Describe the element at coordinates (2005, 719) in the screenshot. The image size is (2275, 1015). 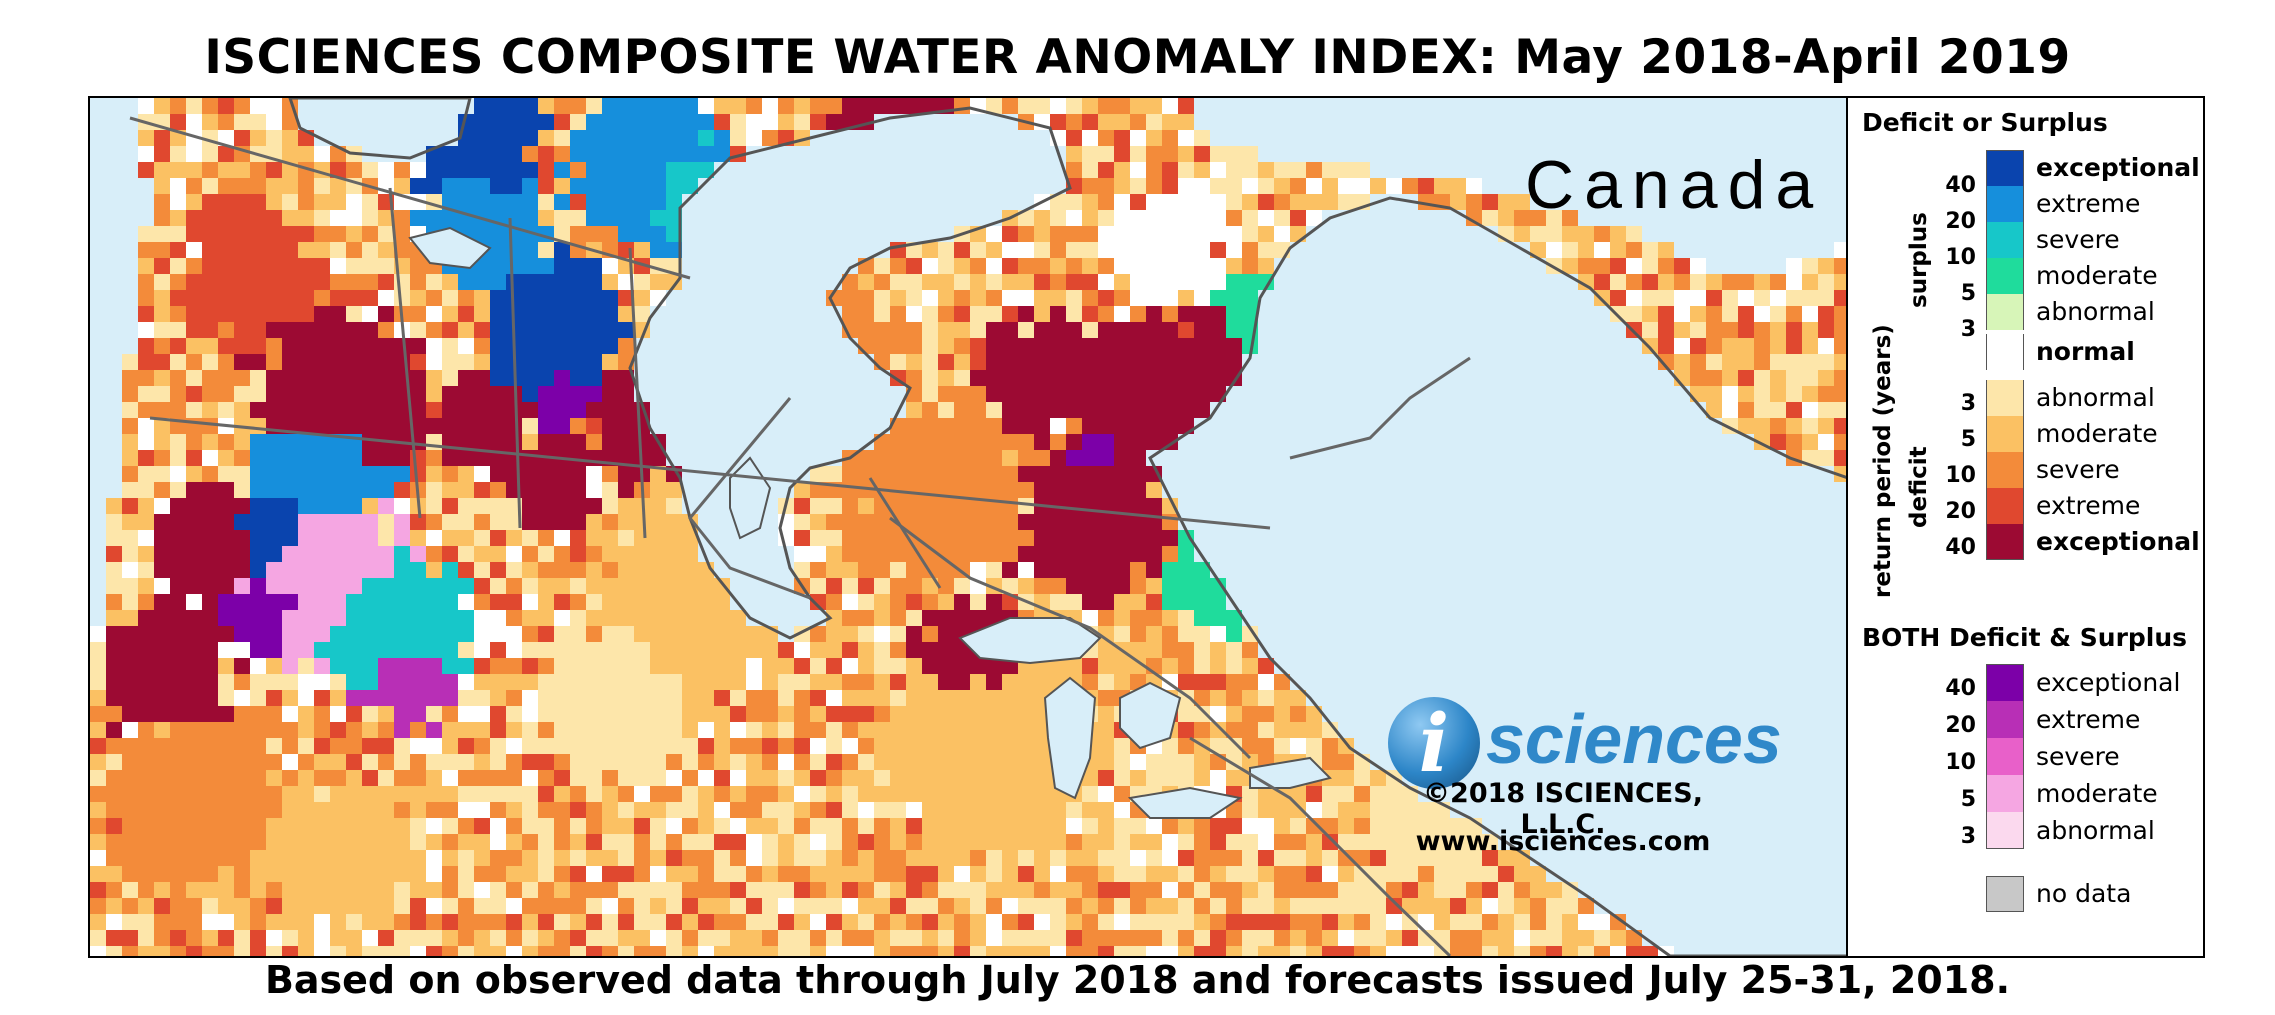
I see `legend-swatch-both-extreme` at that location.